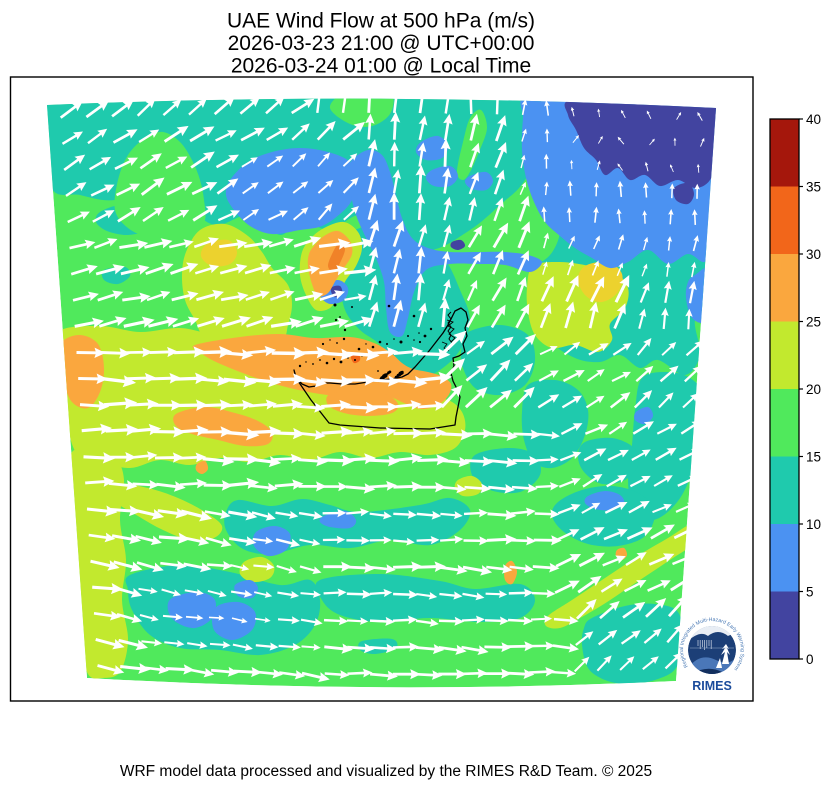  Describe the element at coordinates (381, 43) in the screenshot. I see `svg-text: 2026-03-23 21:00 @ UTC+00:00` at that location.